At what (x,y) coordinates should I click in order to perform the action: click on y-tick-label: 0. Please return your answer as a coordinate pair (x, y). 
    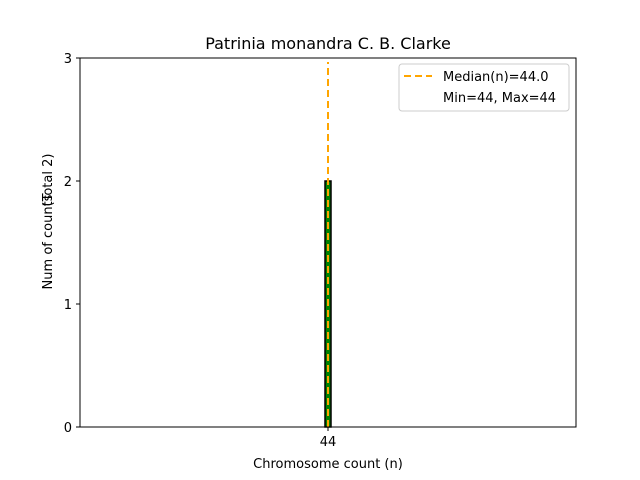
    Looking at the image, I should click on (68, 428).